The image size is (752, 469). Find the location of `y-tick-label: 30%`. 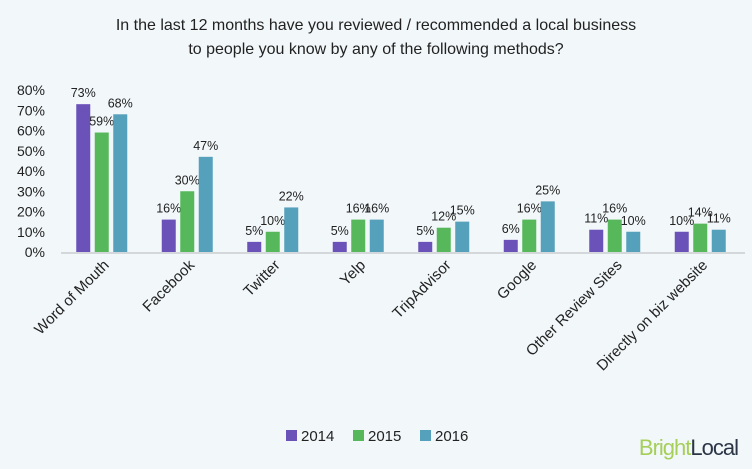

y-tick-label: 30% is located at coordinates (31, 191).